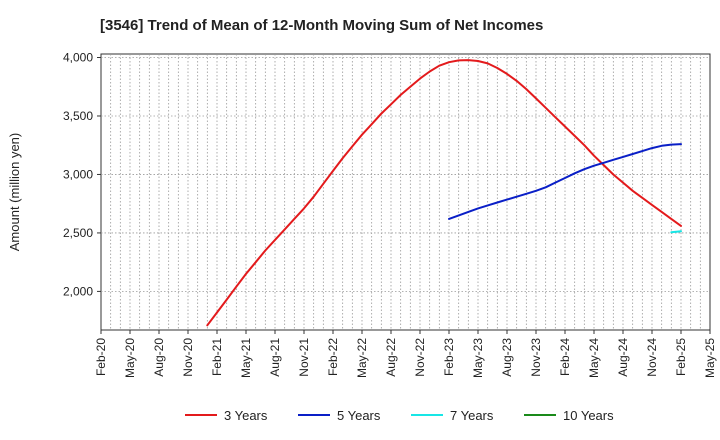 Image resolution: width=720 pixels, height=440 pixels. What do you see at coordinates (472, 415) in the screenshot?
I see `legend-label-7-years: 7 Years` at bounding box center [472, 415].